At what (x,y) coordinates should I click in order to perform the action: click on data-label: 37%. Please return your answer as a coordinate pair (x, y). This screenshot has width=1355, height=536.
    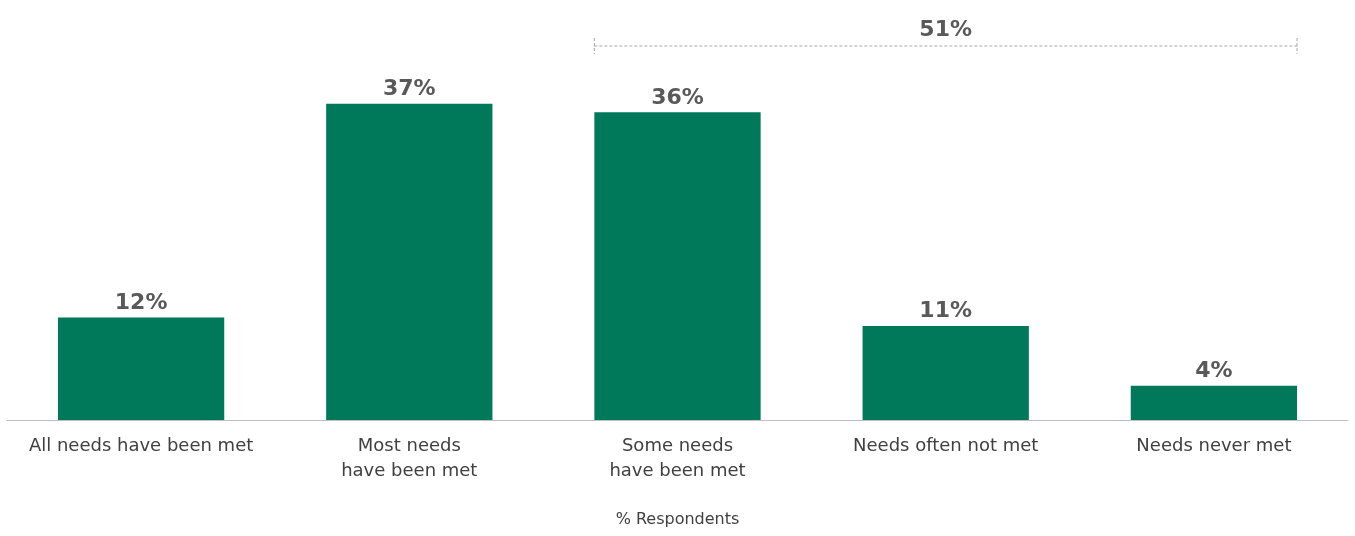
    Looking at the image, I should click on (409, 88).